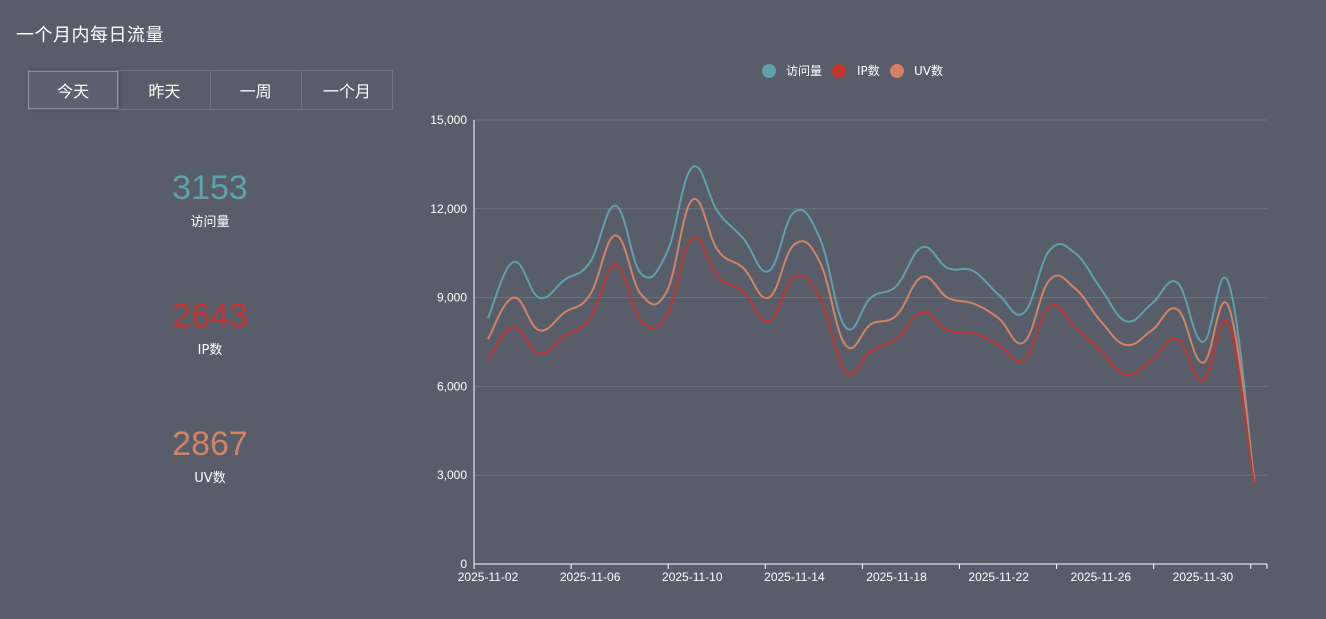 Image resolution: width=1326 pixels, height=619 pixels. What do you see at coordinates (692, 577) in the screenshot?
I see `x-tick-label: 2025-11-10` at bounding box center [692, 577].